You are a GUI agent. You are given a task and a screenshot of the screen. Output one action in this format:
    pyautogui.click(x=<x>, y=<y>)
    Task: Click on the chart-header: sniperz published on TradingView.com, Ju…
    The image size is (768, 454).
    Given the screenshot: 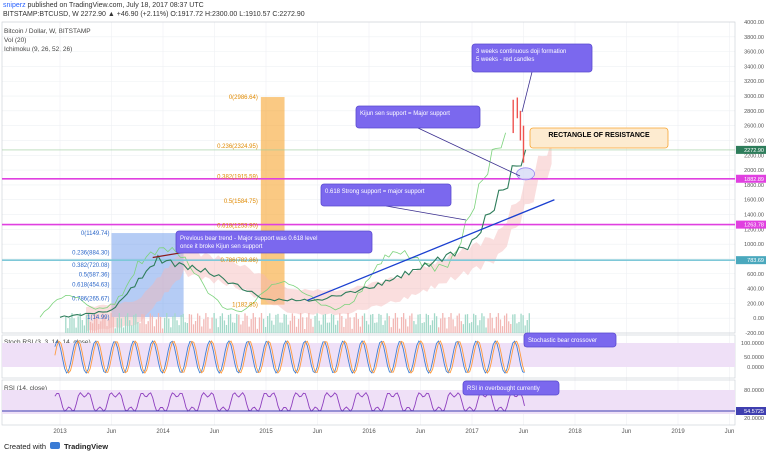 What is the action you would take?
    pyautogui.click(x=384, y=11)
    